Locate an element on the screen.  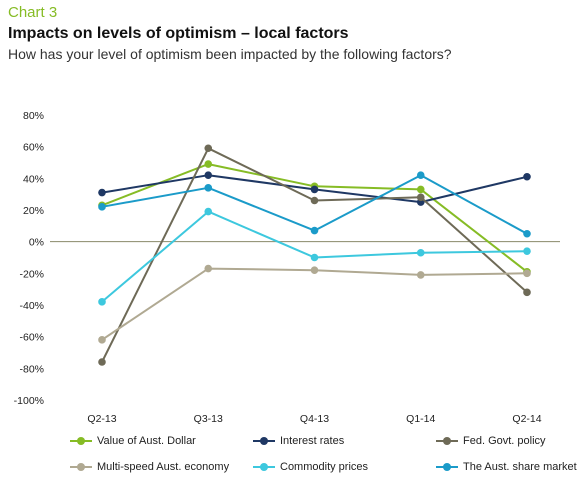
x-tick-label: Q3-13 is located at coordinates (208, 419).